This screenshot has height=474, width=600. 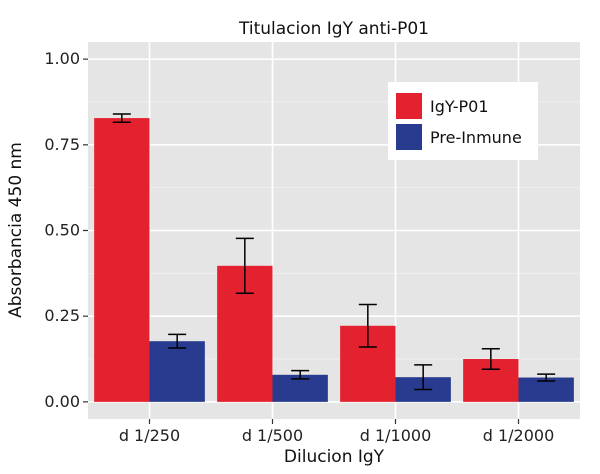 I want to click on y-tick-label: 0.25, so click(x=62, y=315).